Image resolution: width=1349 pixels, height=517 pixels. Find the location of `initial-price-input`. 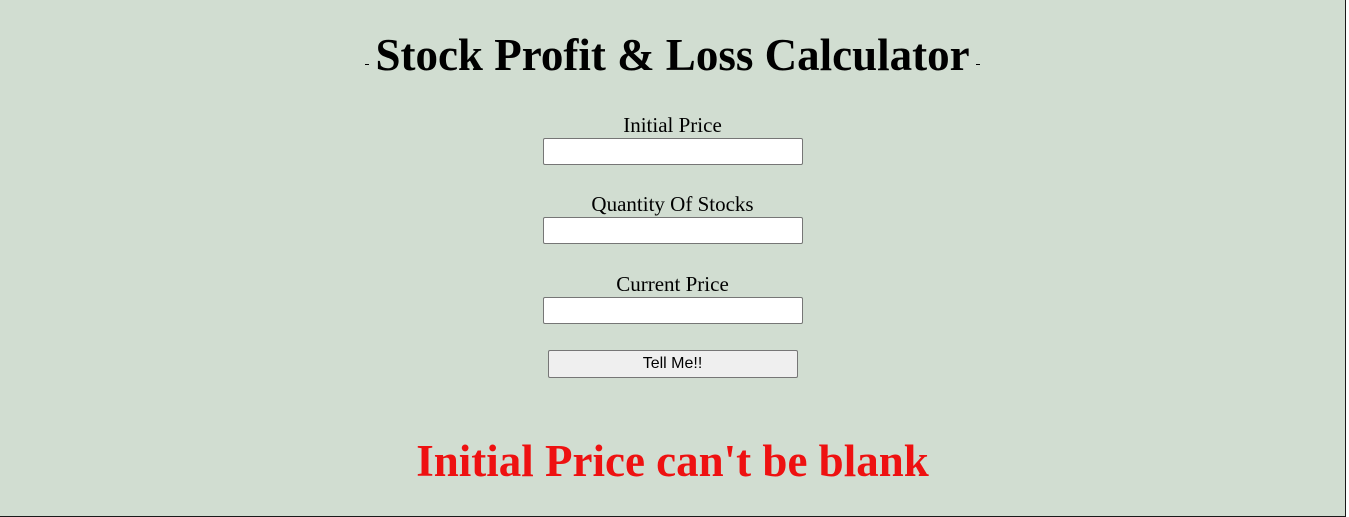

initial-price-input is located at coordinates (672, 151).